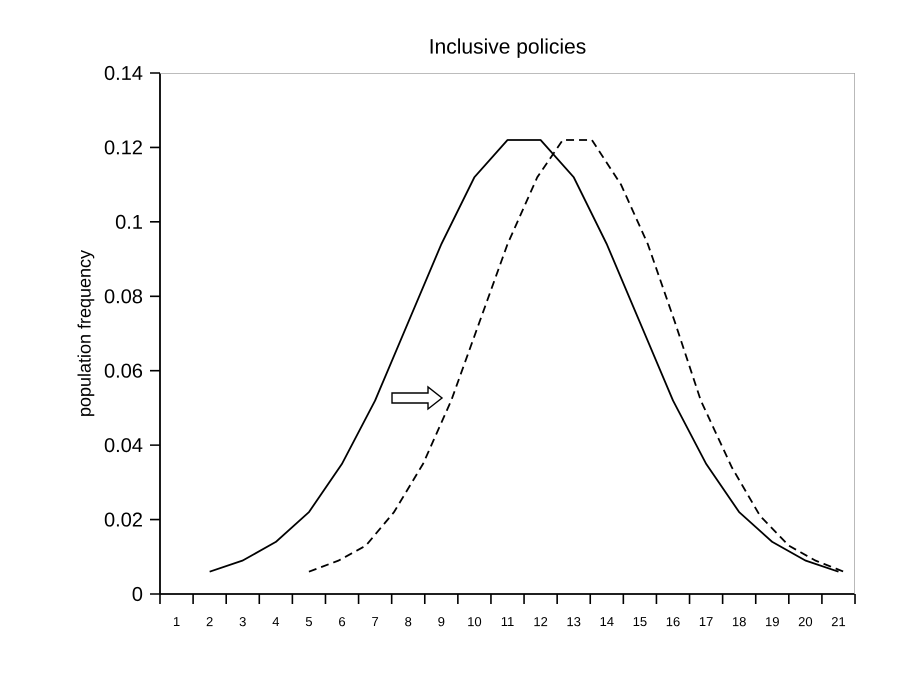  What do you see at coordinates (123, 296) in the screenshot?
I see `y-tick-label: 0.08` at bounding box center [123, 296].